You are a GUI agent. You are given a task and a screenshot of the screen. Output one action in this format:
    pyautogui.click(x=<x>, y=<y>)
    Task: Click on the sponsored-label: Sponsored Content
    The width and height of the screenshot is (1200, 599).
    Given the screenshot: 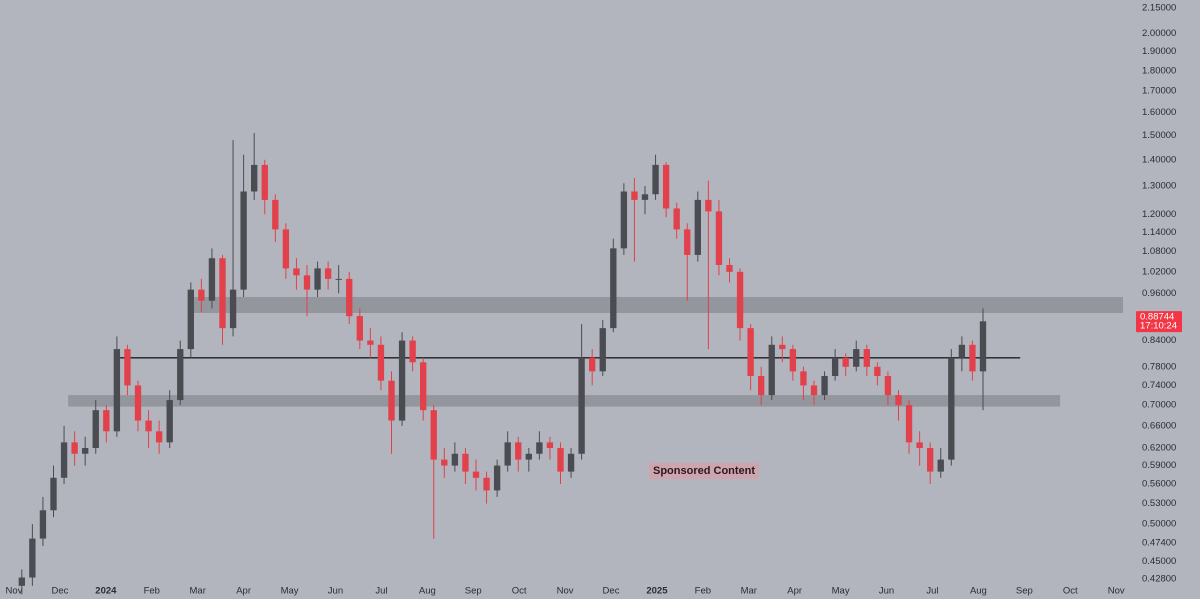 What is the action you would take?
    pyautogui.click(x=704, y=471)
    